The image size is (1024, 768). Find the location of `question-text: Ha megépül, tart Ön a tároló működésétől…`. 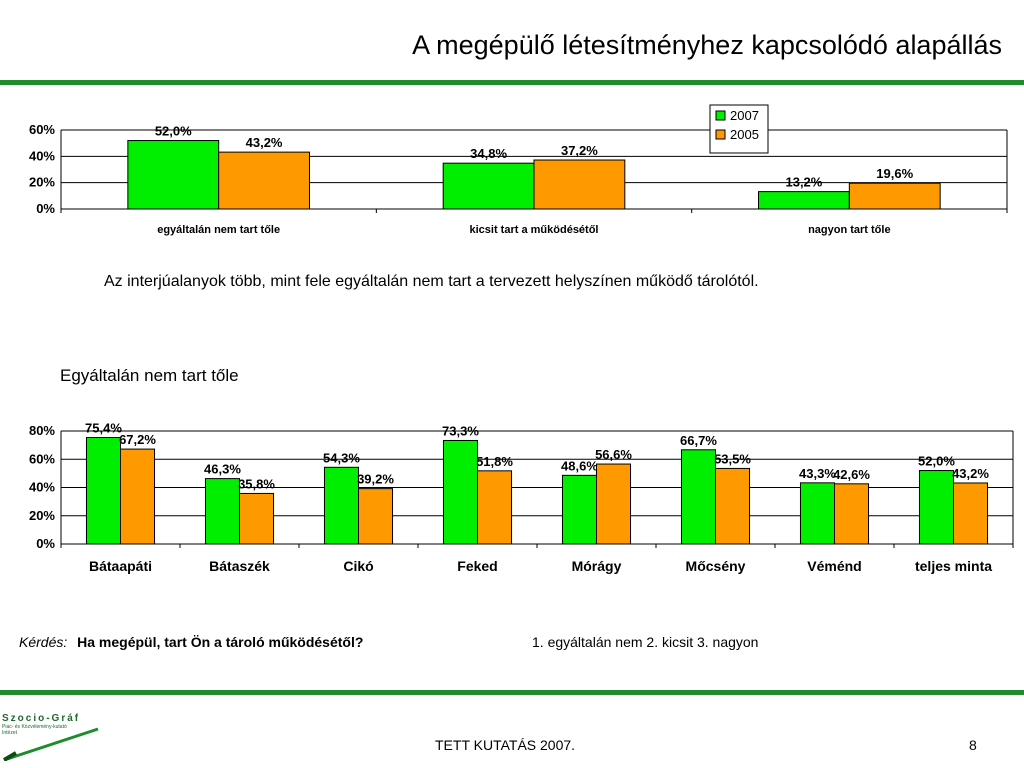

question-text: Ha megépül, tart Ön a tároló működésétől… is located at coordinates (220, 642).